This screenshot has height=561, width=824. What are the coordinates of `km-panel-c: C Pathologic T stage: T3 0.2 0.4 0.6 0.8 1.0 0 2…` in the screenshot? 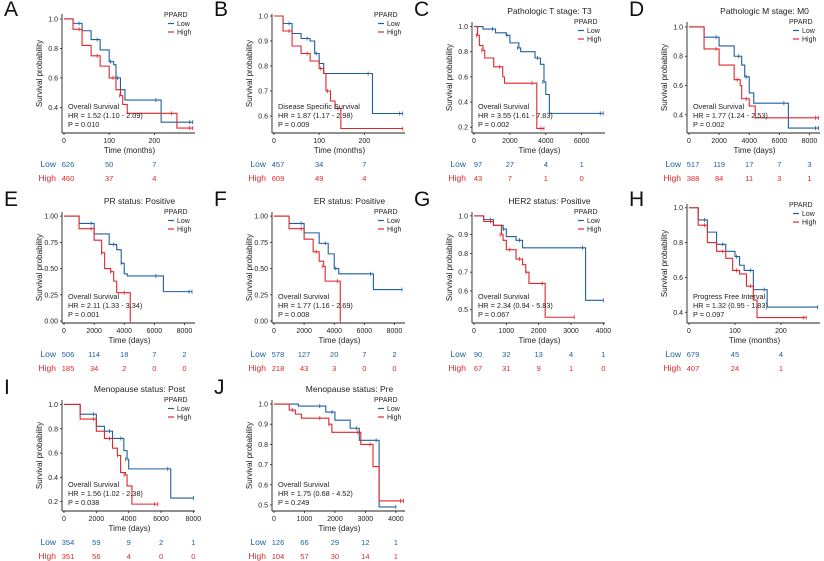 It's located at (512, 95).